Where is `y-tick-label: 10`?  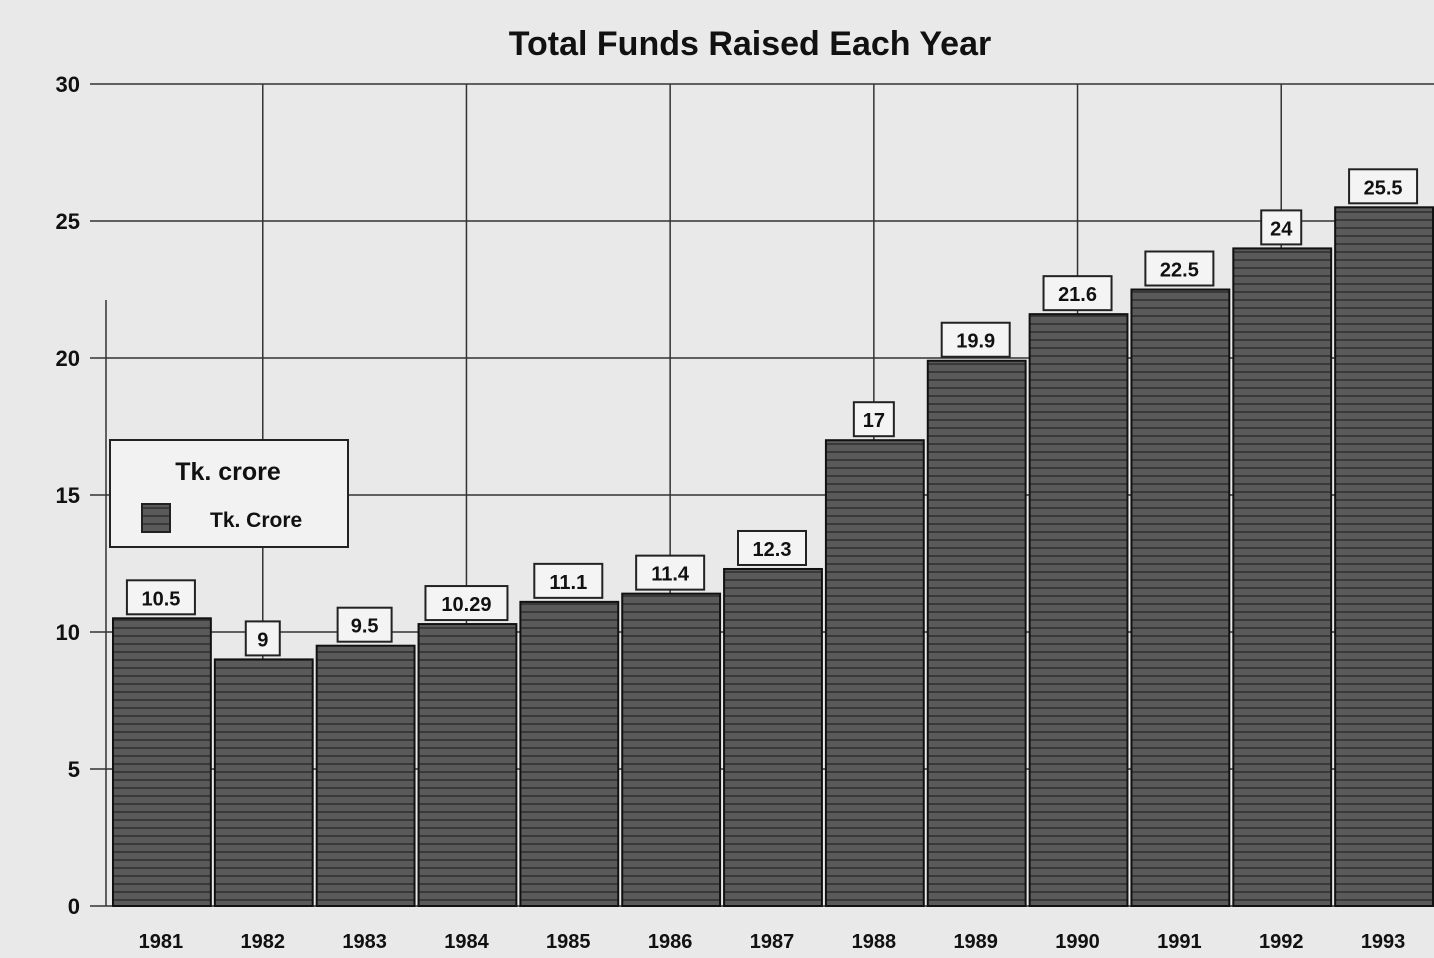
y-tick-label: 10 is located at coordinates (68, 632).